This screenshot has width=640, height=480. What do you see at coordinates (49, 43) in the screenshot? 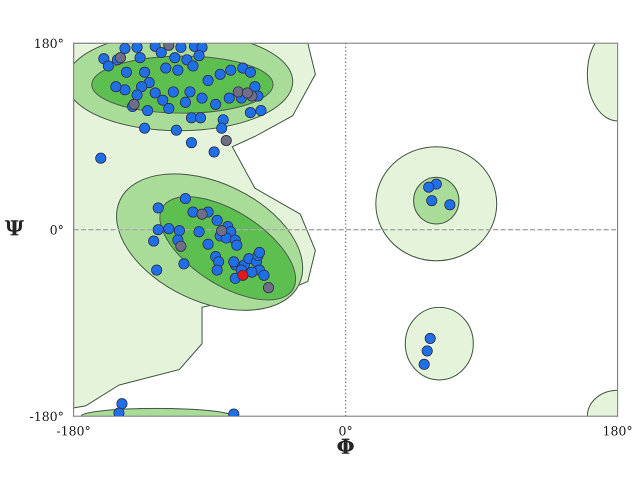
I see `y-tick-label: 180°` at bounding box center [49, 43].